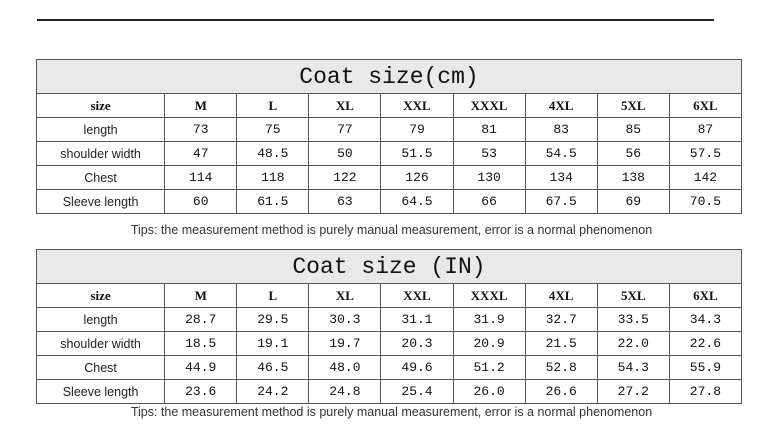  What do you see at coordinates (345, 367) in the screenshot?
I see `cell: 48.0` at bounding box center [345, 367].